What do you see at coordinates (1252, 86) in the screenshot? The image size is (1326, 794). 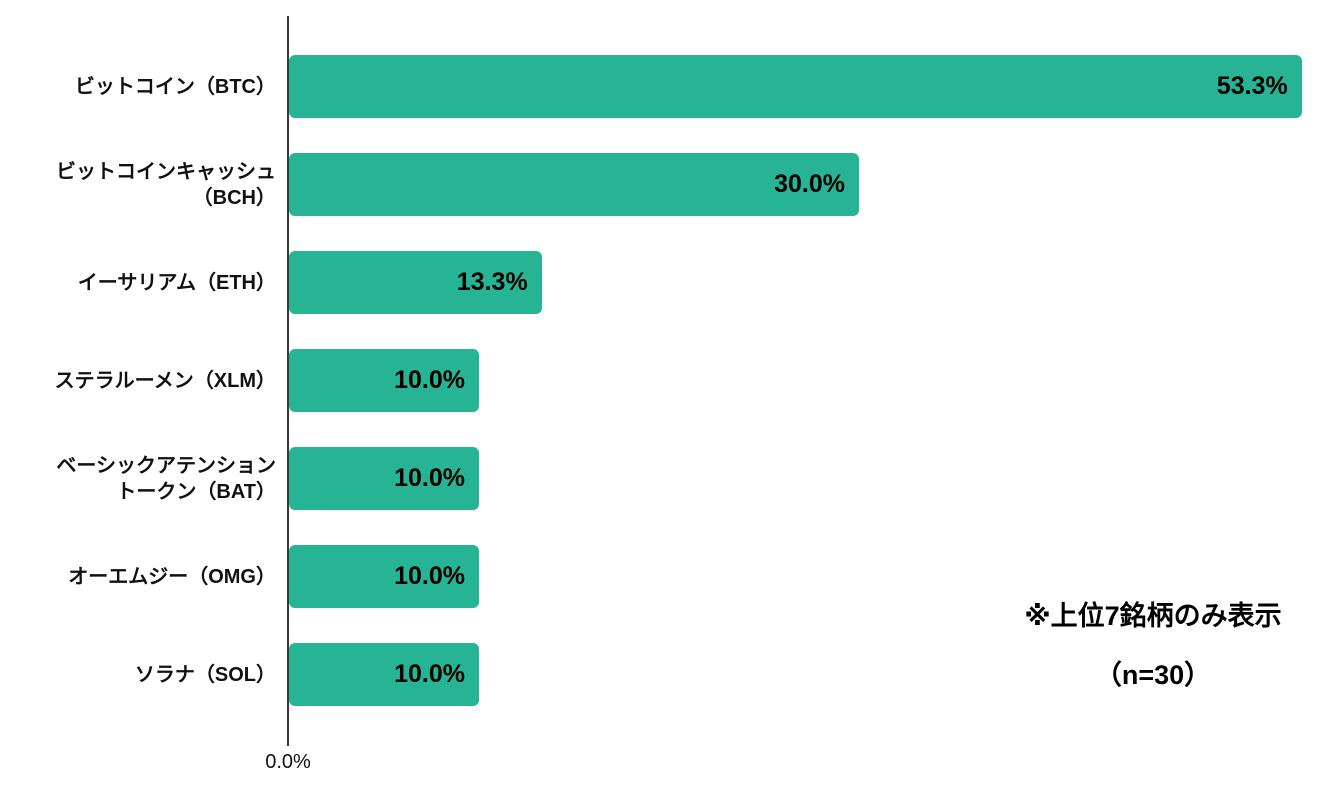 I see `bar-value-label: 53.3%` at bounding box center [1252, 86].